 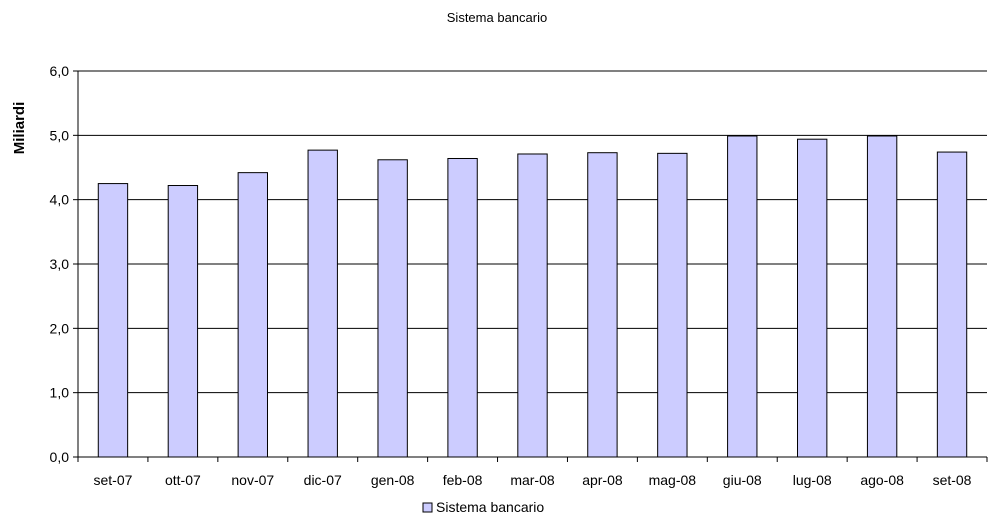 I want to click on x-tick-label: set-07, so click(x=113, y=480).